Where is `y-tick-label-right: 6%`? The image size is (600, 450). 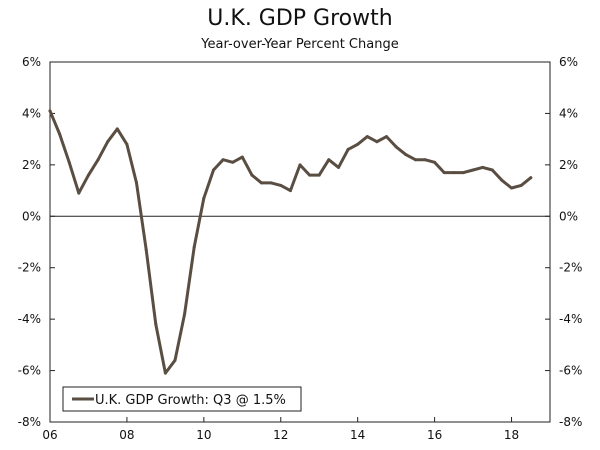 y-tick-label-right: 6% is located at coordinates (568, 62).